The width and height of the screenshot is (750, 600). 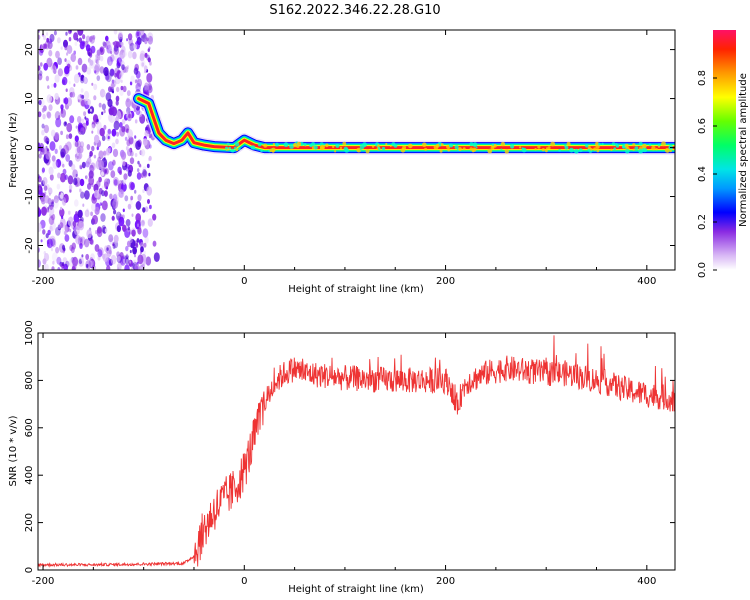 What do you see at coordinates (29, 570) in the screenshot?
I see `y-tick-label: 0` at bounding box center [29, 570].